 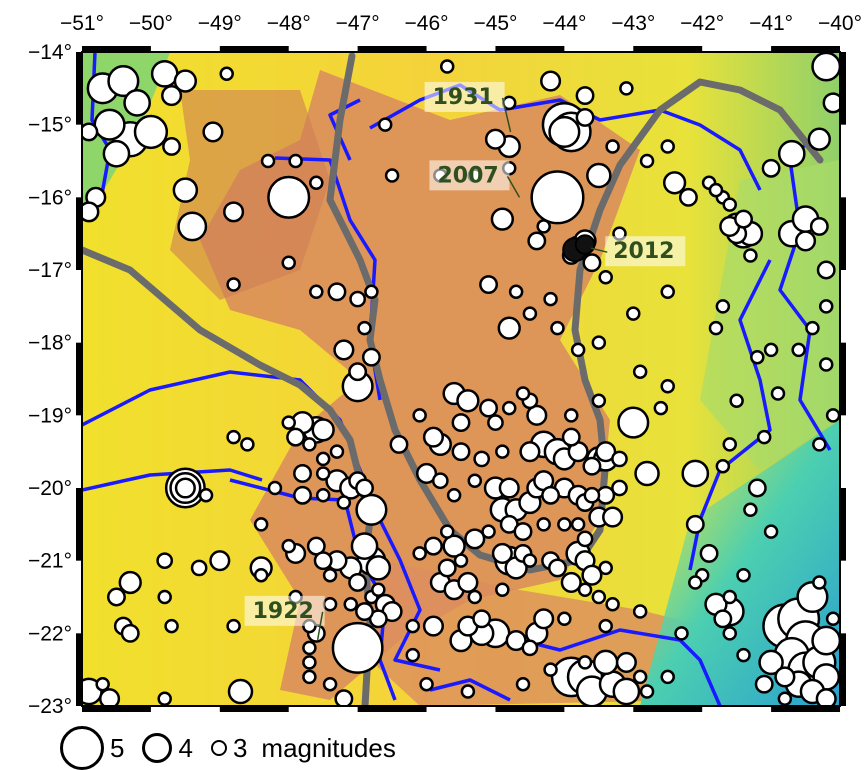 I want to click on legend-item-mag3: 3, so click(x=229, y=748).